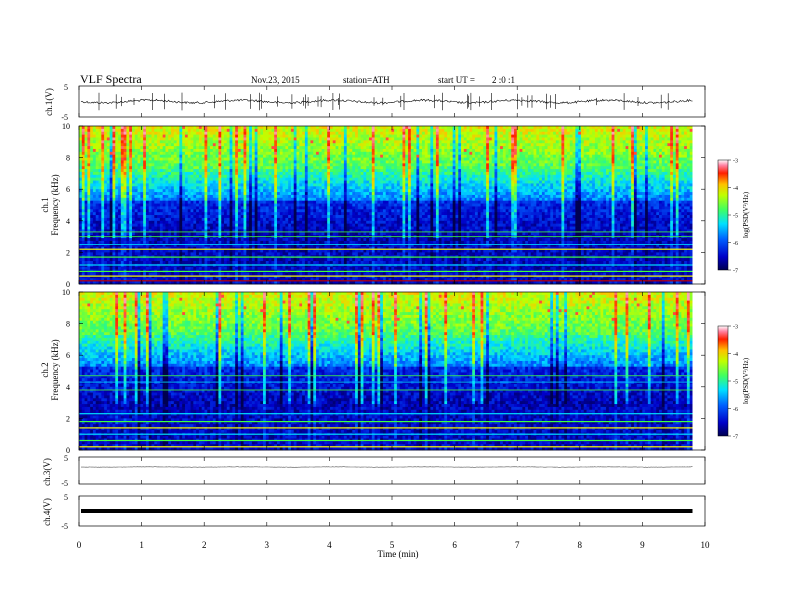  I want to click on x-tick-label: 4, so click(329, 545).